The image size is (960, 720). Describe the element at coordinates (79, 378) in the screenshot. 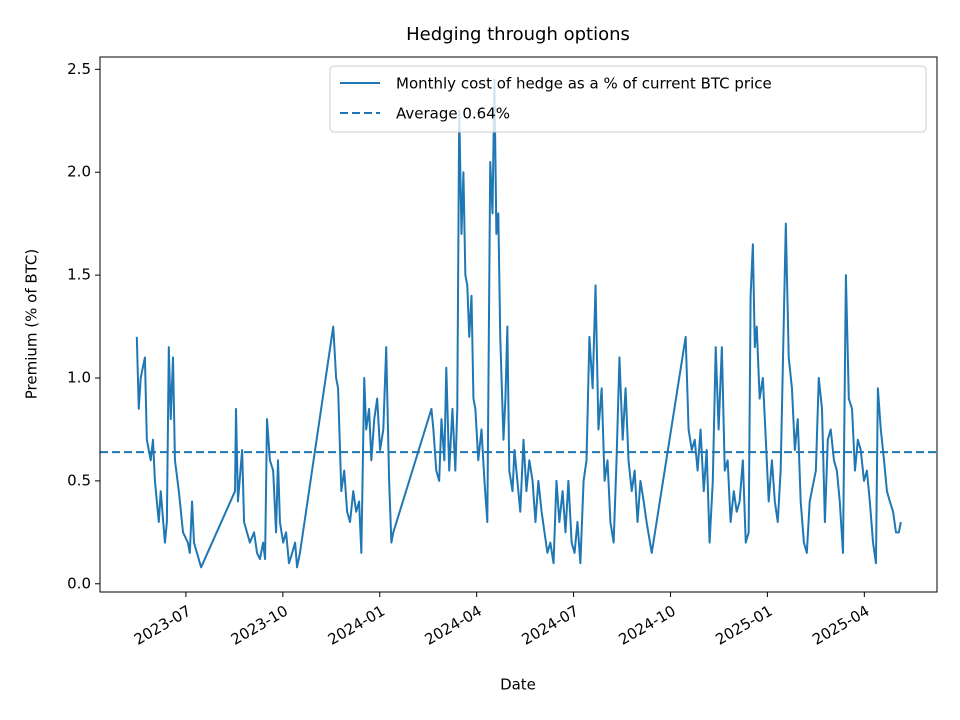

I see `y-tick-label: 1.0` at that location.